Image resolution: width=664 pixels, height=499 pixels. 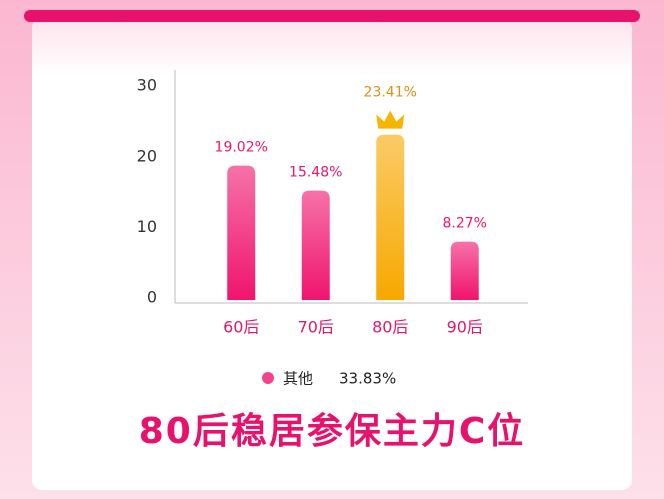 I want to click on y-tick-label: 30, so click(x=147, y=85).